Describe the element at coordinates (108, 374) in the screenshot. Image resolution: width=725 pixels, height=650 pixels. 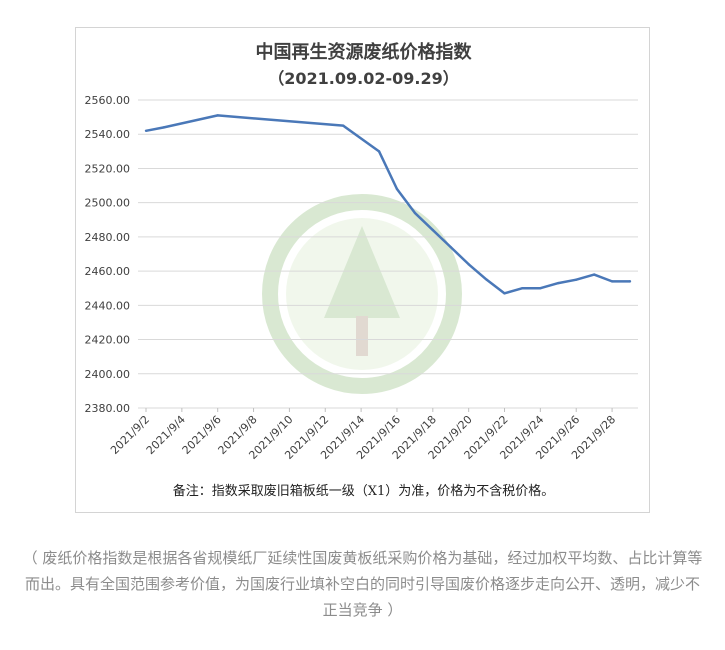
I see `y-tick-label: 2400.00` at that location.